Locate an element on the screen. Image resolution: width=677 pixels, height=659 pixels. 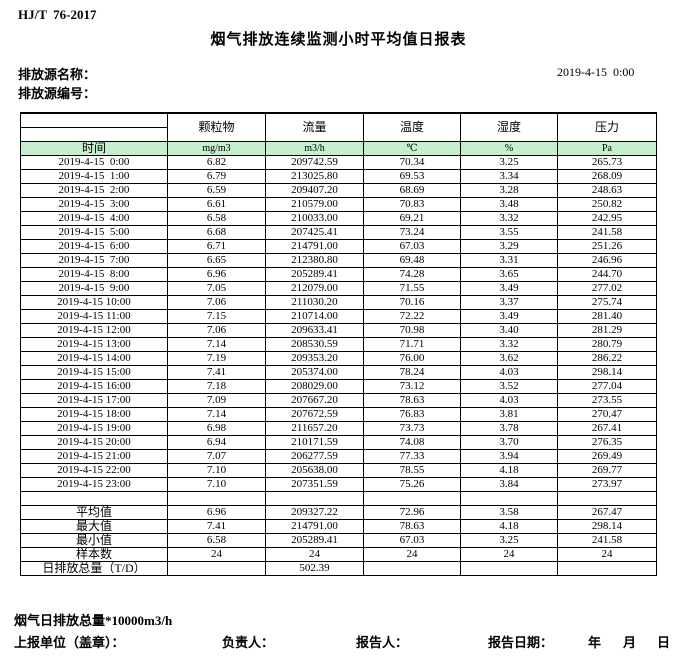
time-cell: 2019-4-15 17:00 is located at coordinates (94, 400).